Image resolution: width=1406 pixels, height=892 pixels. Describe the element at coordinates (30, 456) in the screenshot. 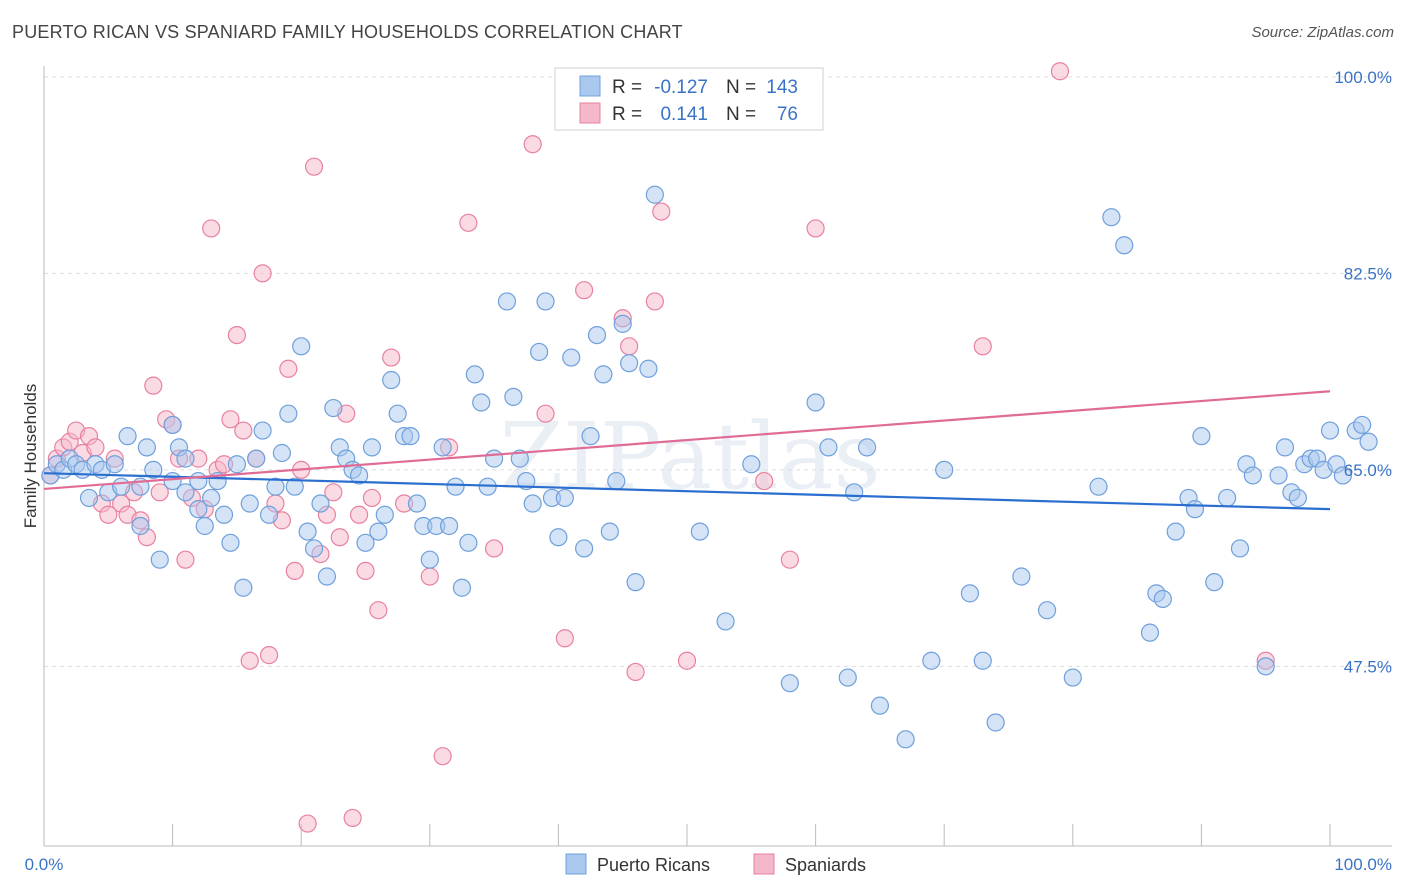

I see `y-axis-label: Family Households` at that location.